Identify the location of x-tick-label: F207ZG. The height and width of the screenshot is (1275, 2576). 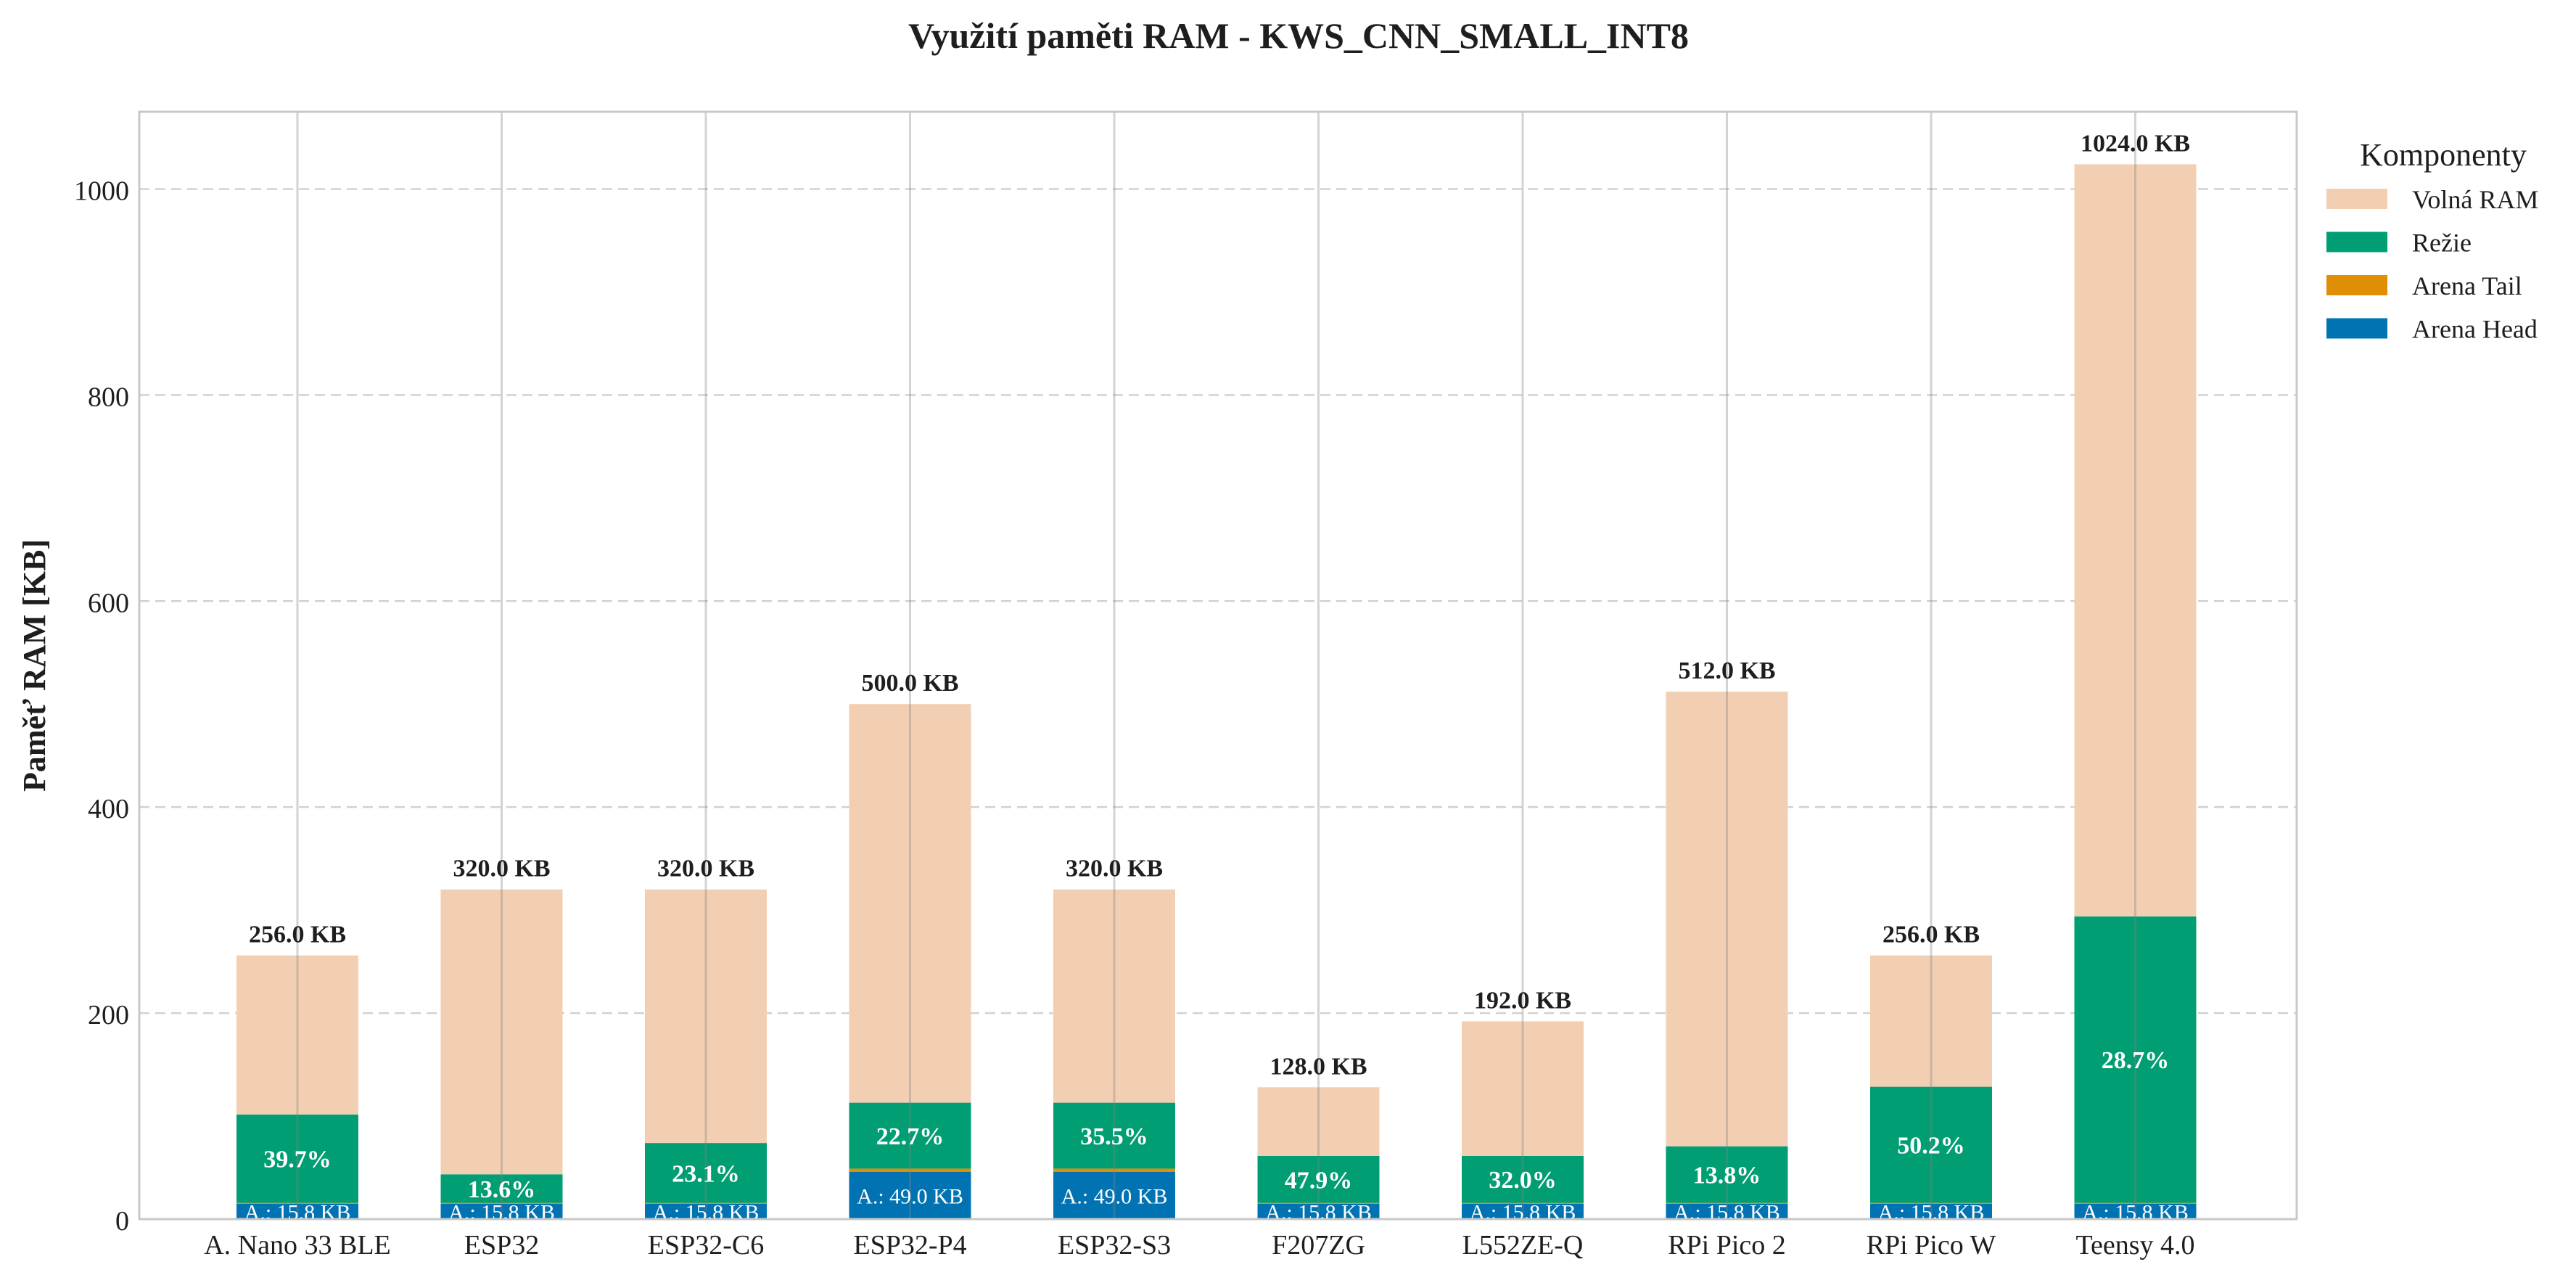
(1318, 1245).